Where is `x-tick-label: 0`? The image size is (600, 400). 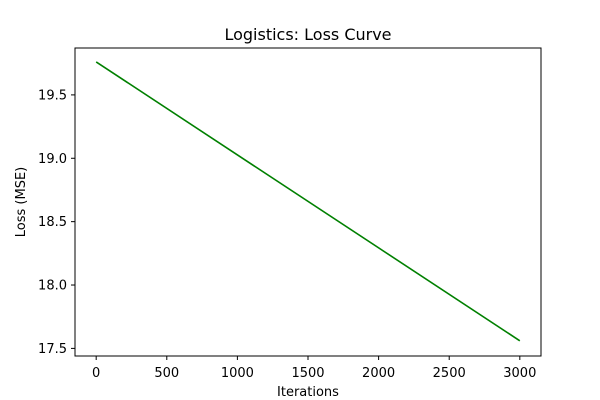
x-tick-label: 0 is located at coordinates (96, 373).